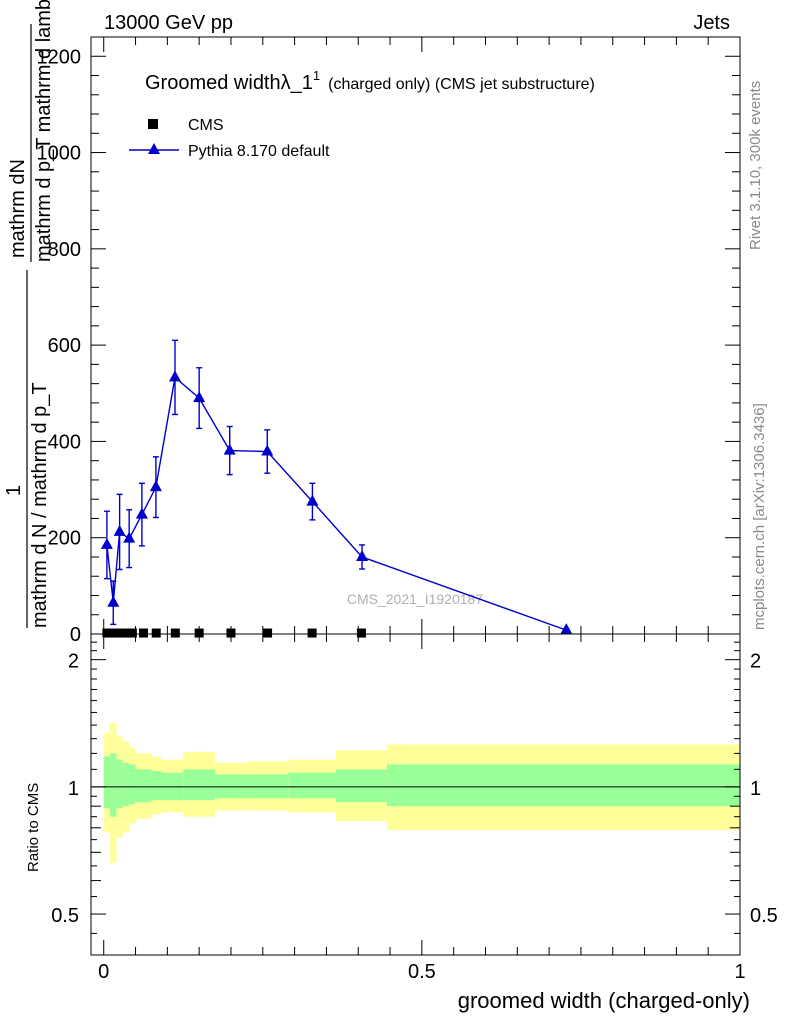 This screenshot has width=786, height=1024. I want to click on main-ytick-label: 1000, so click(59, 154).